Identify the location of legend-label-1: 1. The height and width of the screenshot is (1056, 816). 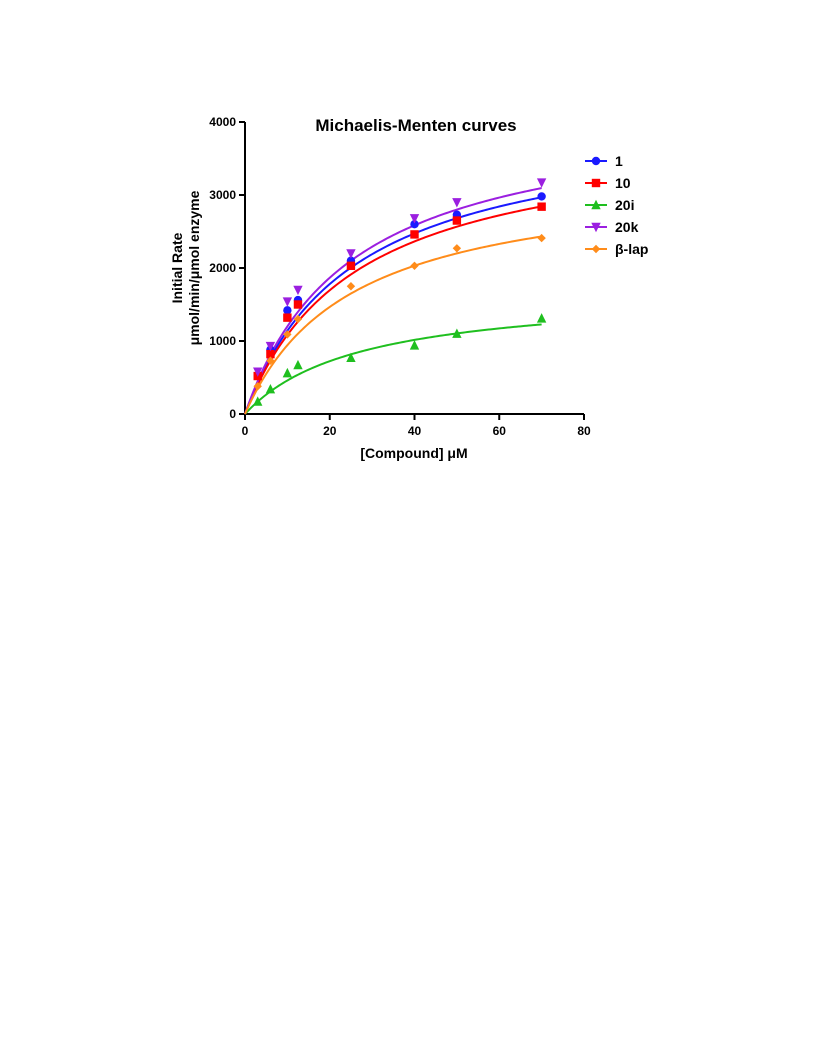
(619, 161).